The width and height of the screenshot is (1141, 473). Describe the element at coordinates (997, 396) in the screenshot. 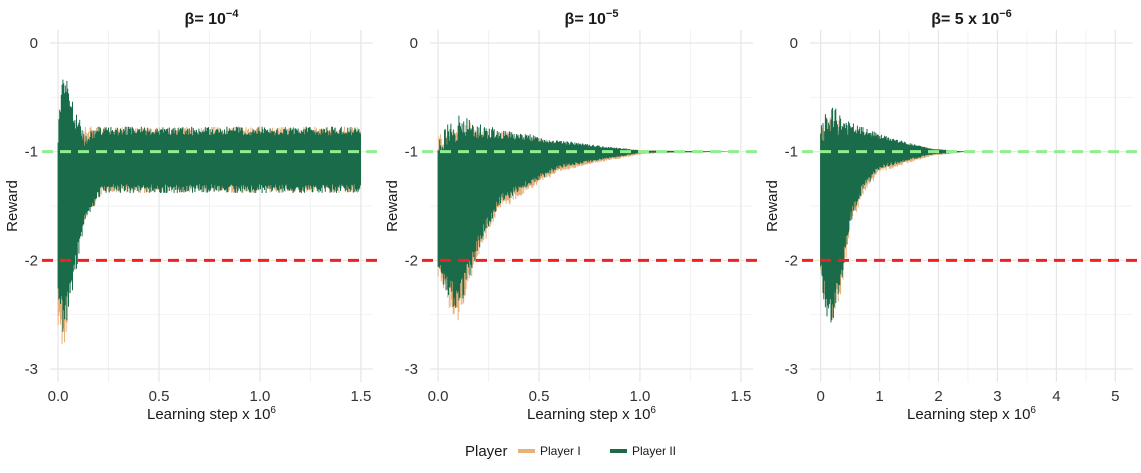

I see `x-tick-label: 3` at that location.